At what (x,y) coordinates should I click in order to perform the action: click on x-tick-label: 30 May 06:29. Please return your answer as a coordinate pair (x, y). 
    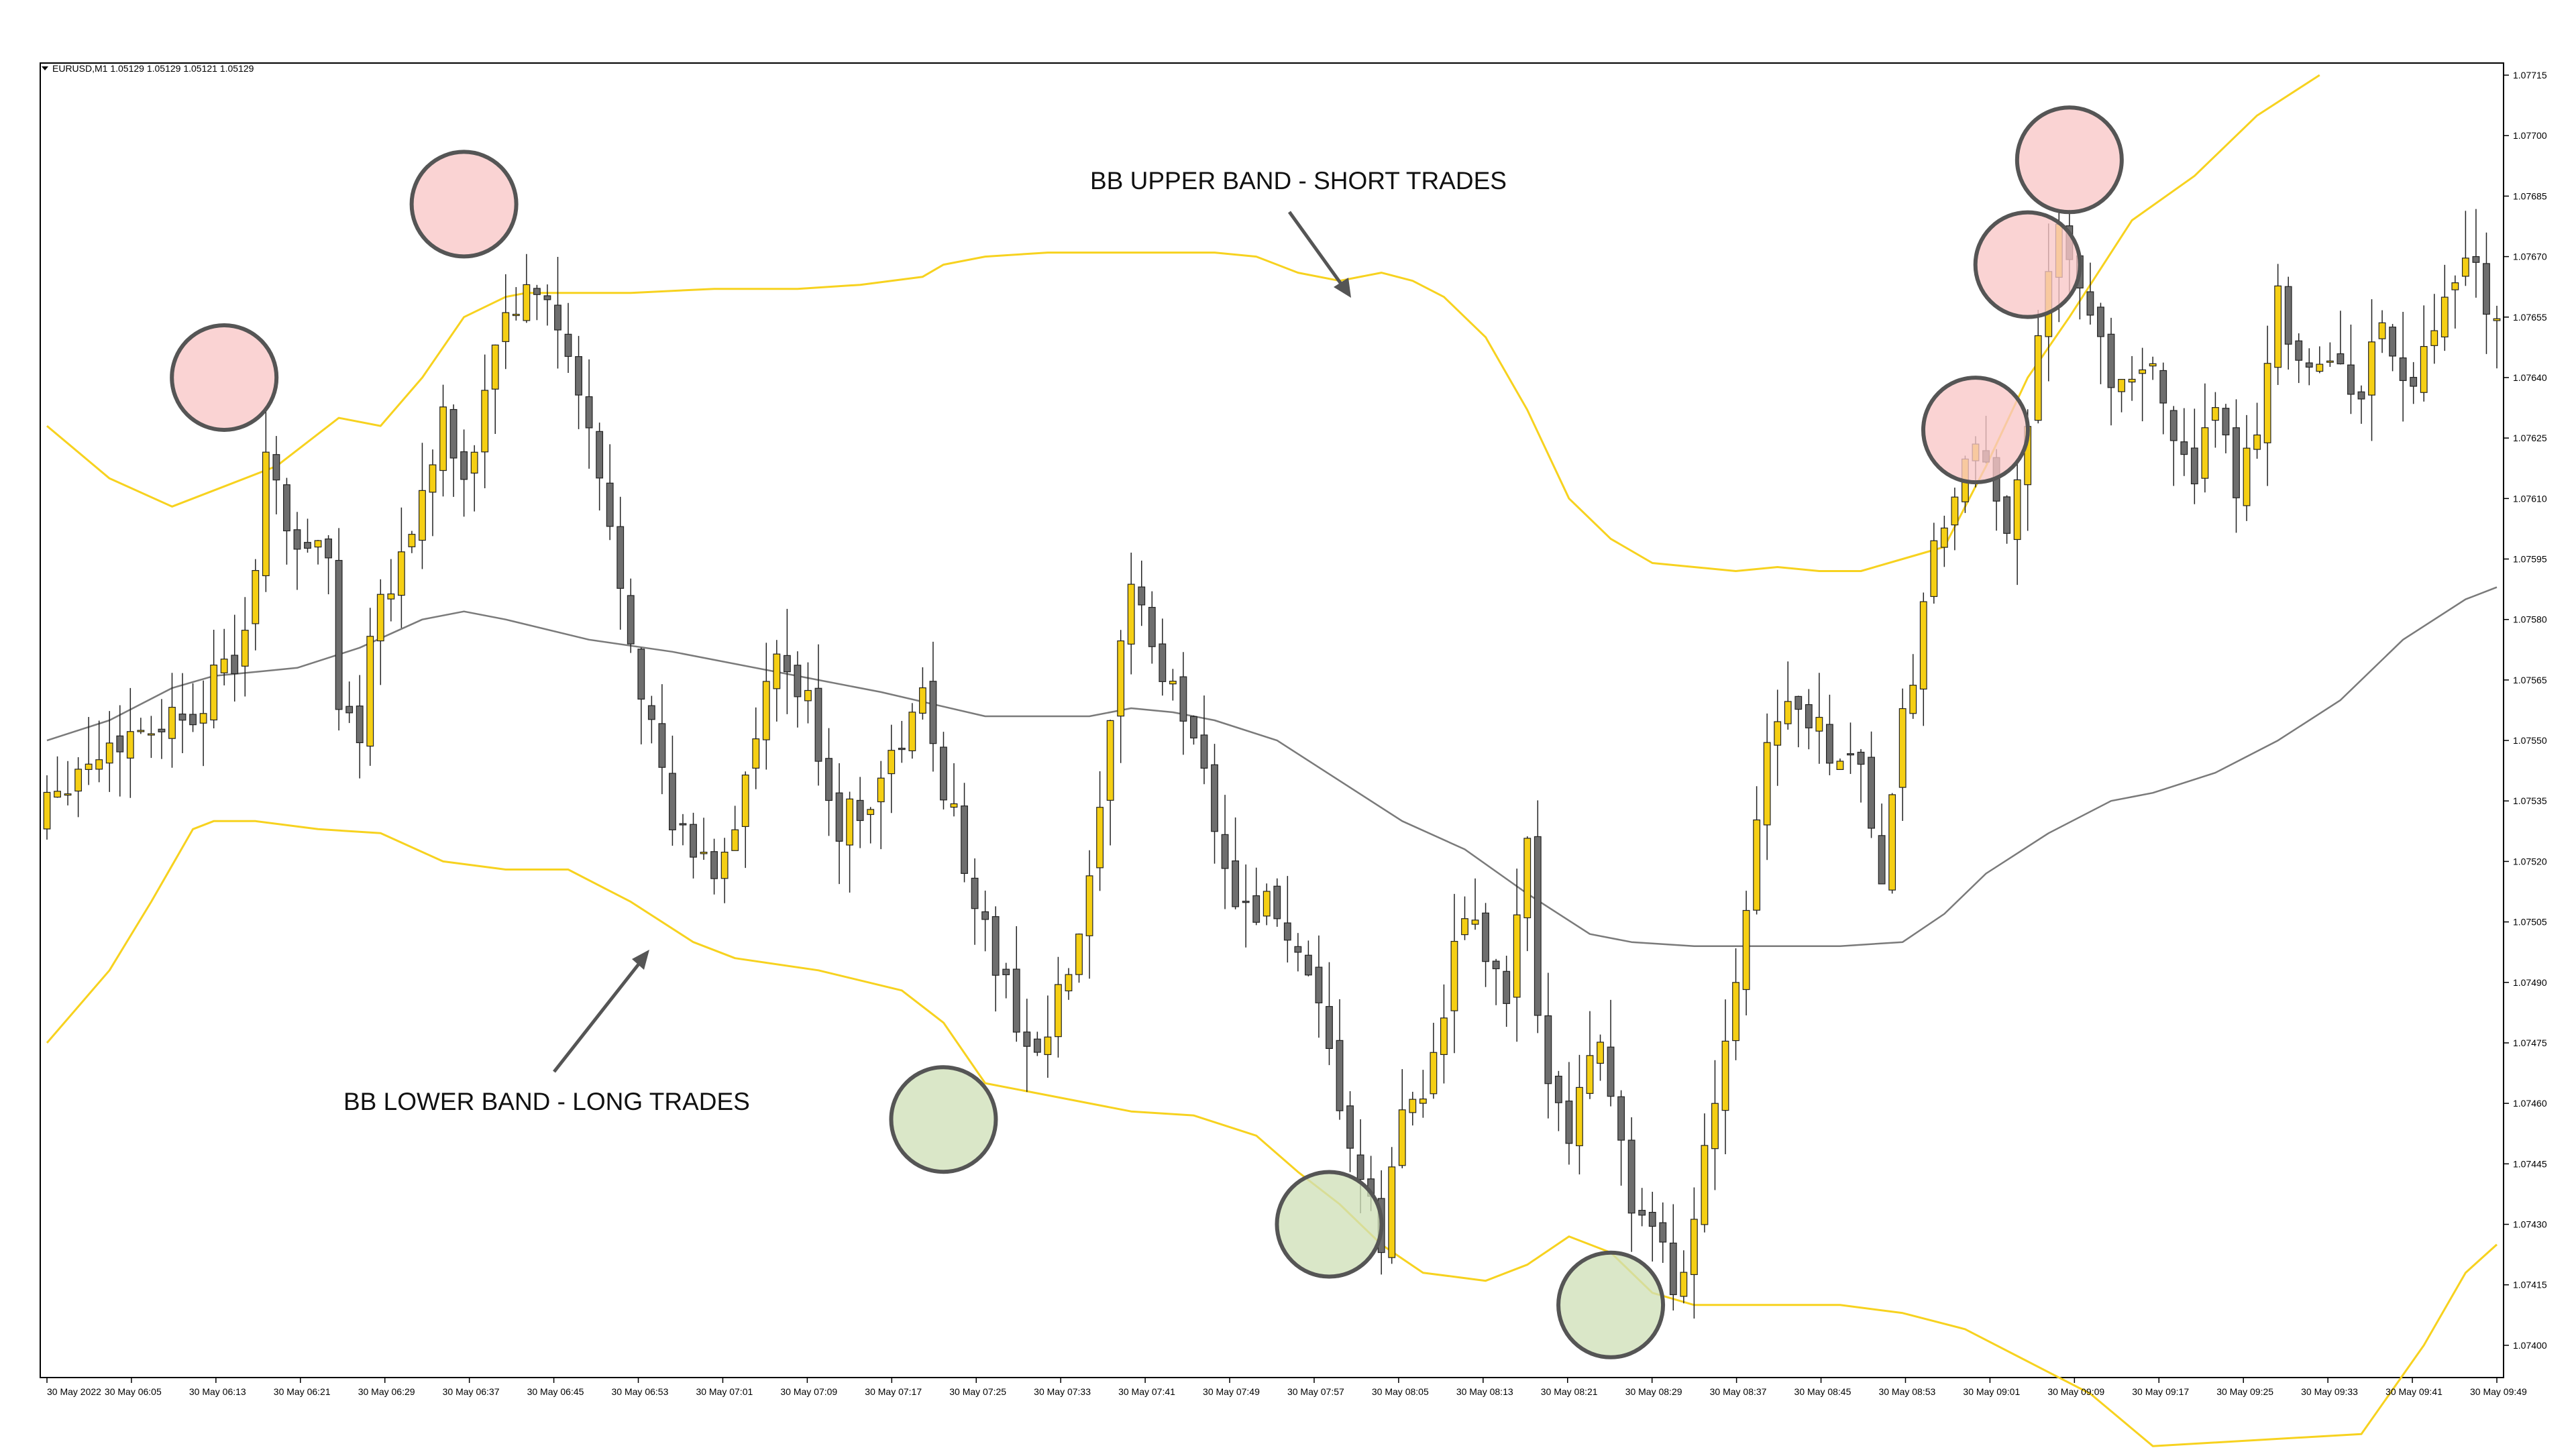
    Looking at the image, I should click on (386, 1391).